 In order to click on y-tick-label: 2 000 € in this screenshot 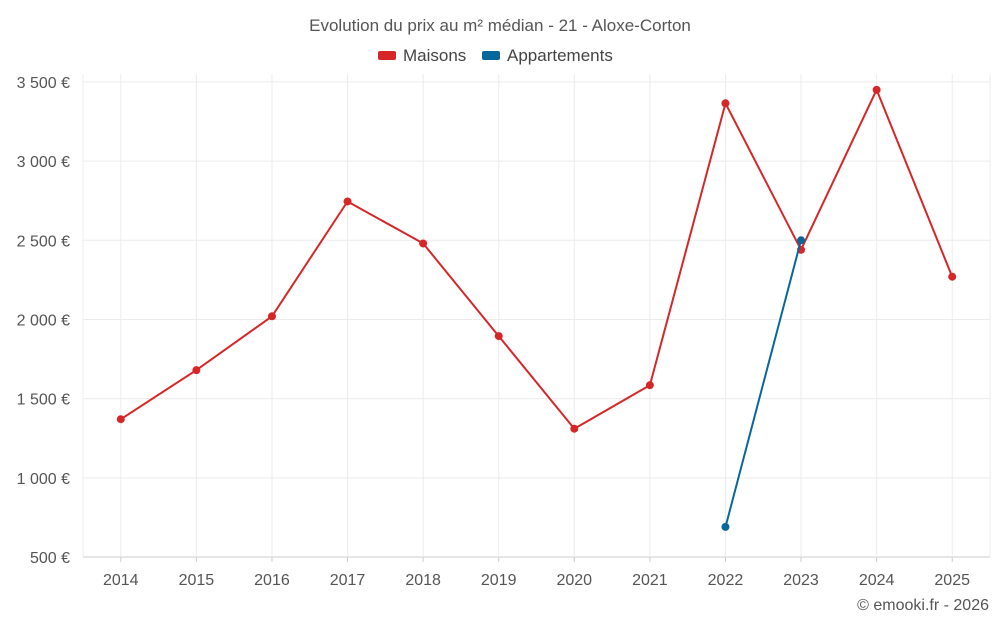, I will do `click(43, 320)`.